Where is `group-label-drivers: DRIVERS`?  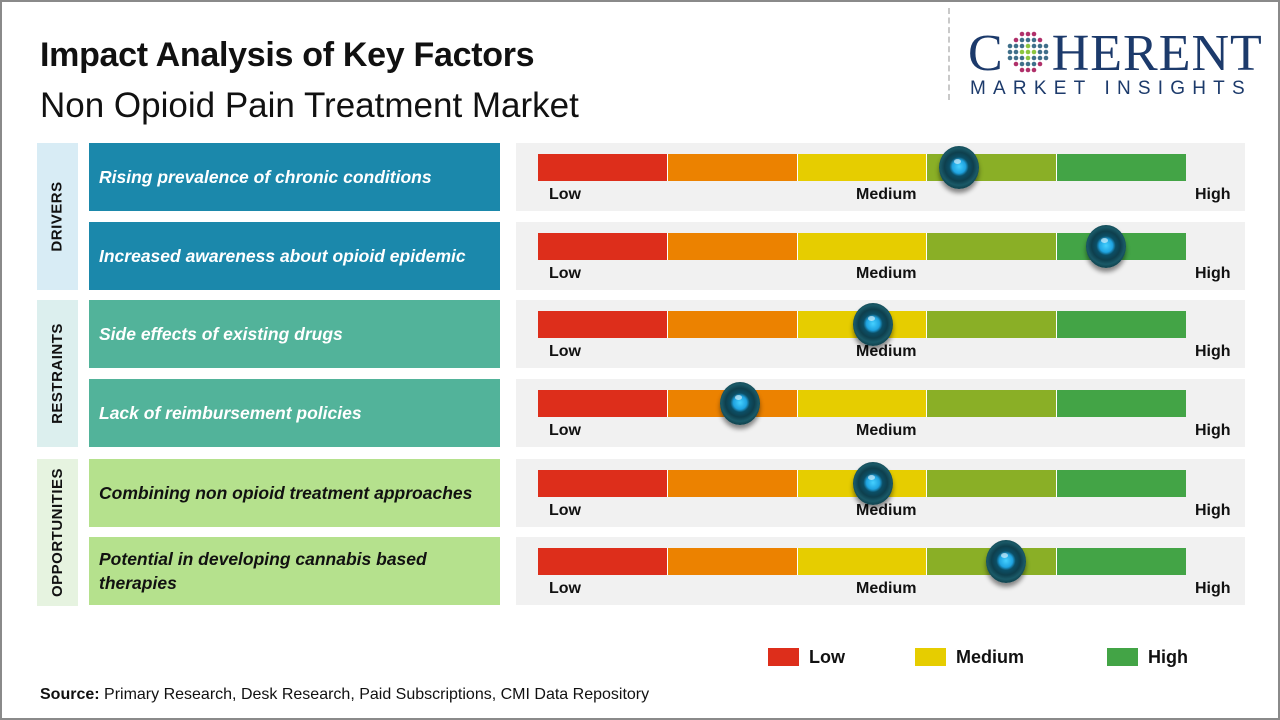
group-label-drivers: DRIVERS is located at coordinates (57, 216).